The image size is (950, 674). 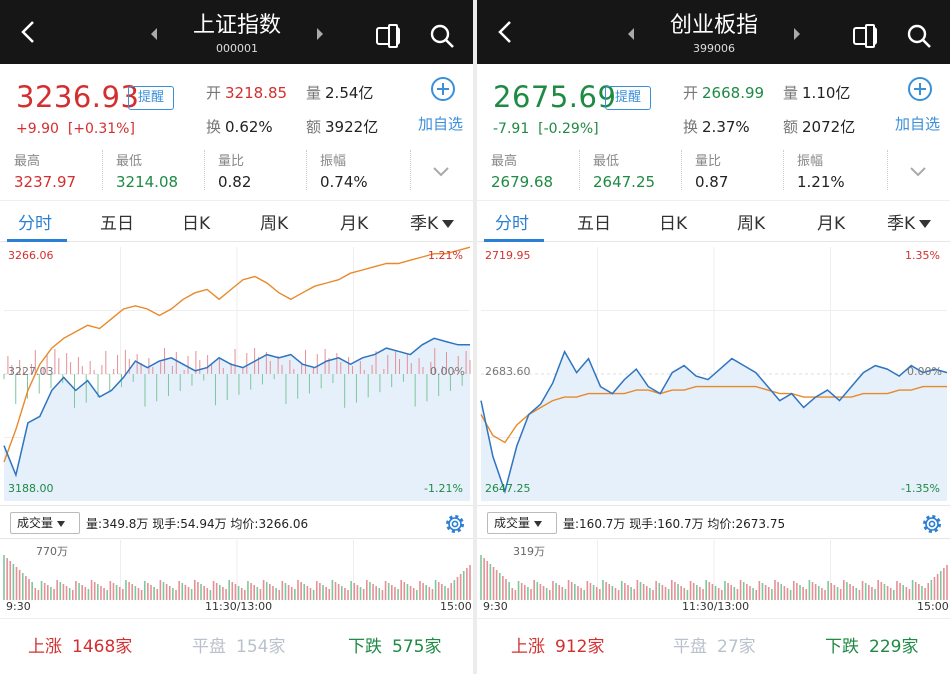 I want to click on average-price-line, so click(x=713, y=414).